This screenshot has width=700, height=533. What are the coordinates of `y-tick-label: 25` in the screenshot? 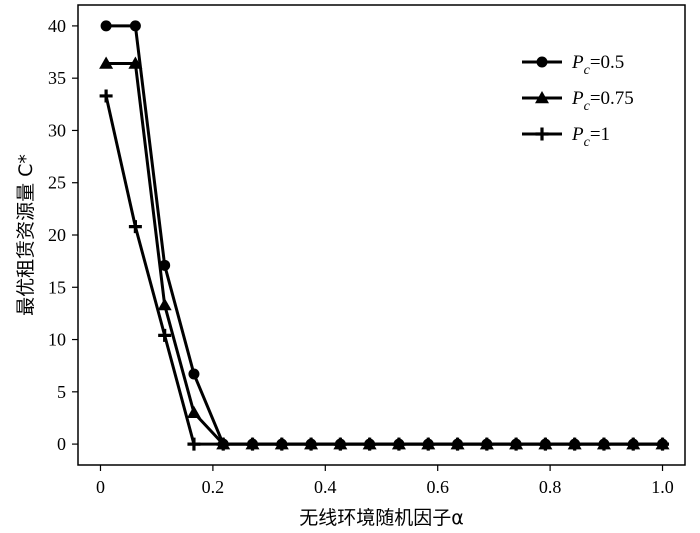 It's located at (57, 183).